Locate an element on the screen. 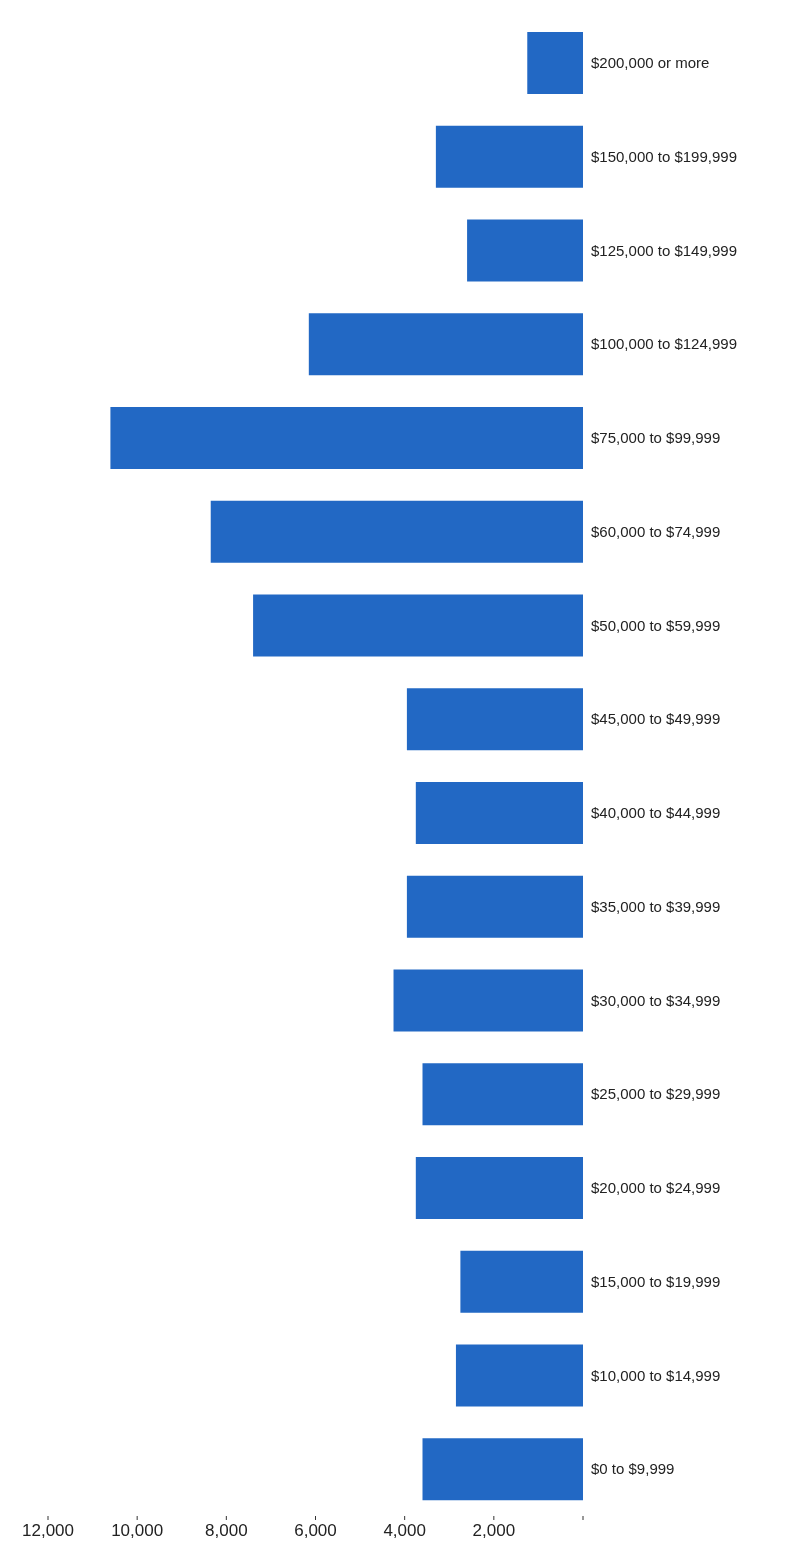 The width and height of the screenshot is (791, 1568). y-tick-label: $45,000 to $49,999 is located at coordinates (656, 719).